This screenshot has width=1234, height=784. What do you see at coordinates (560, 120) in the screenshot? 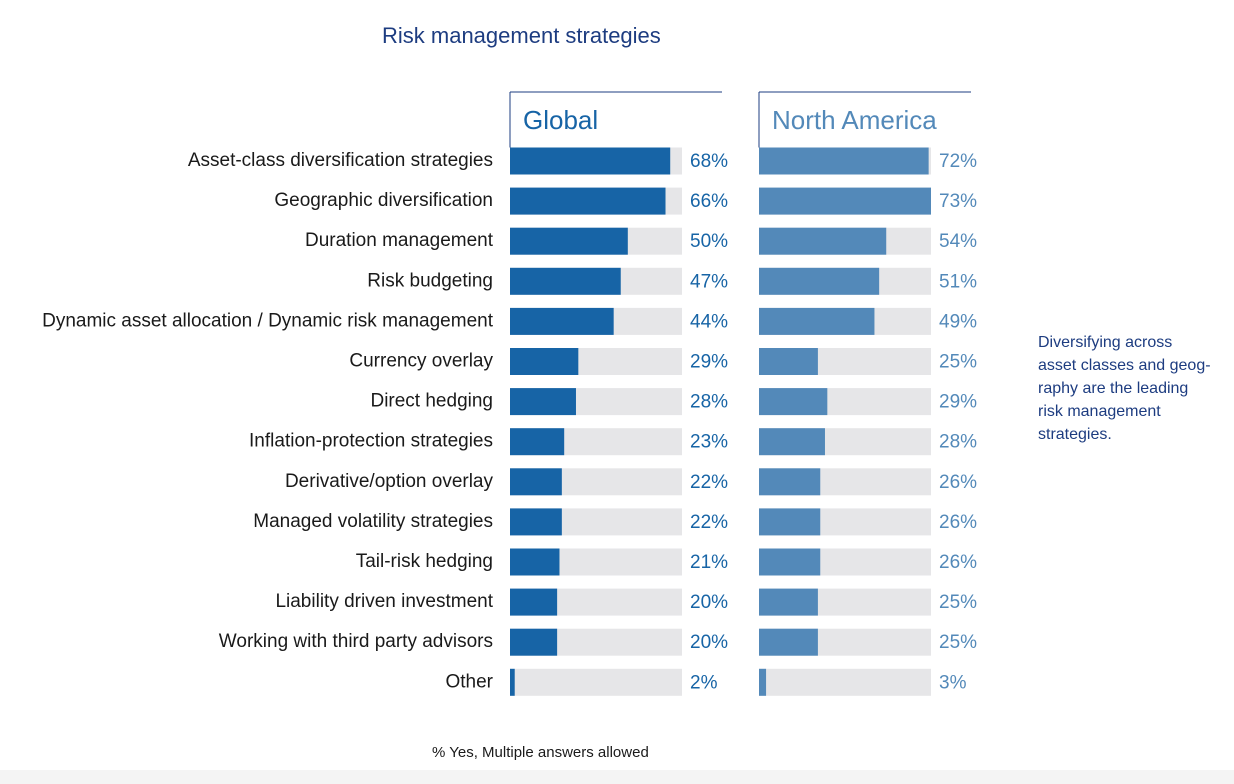
I see `panel-title: Global` at bounding box center [560, 120].